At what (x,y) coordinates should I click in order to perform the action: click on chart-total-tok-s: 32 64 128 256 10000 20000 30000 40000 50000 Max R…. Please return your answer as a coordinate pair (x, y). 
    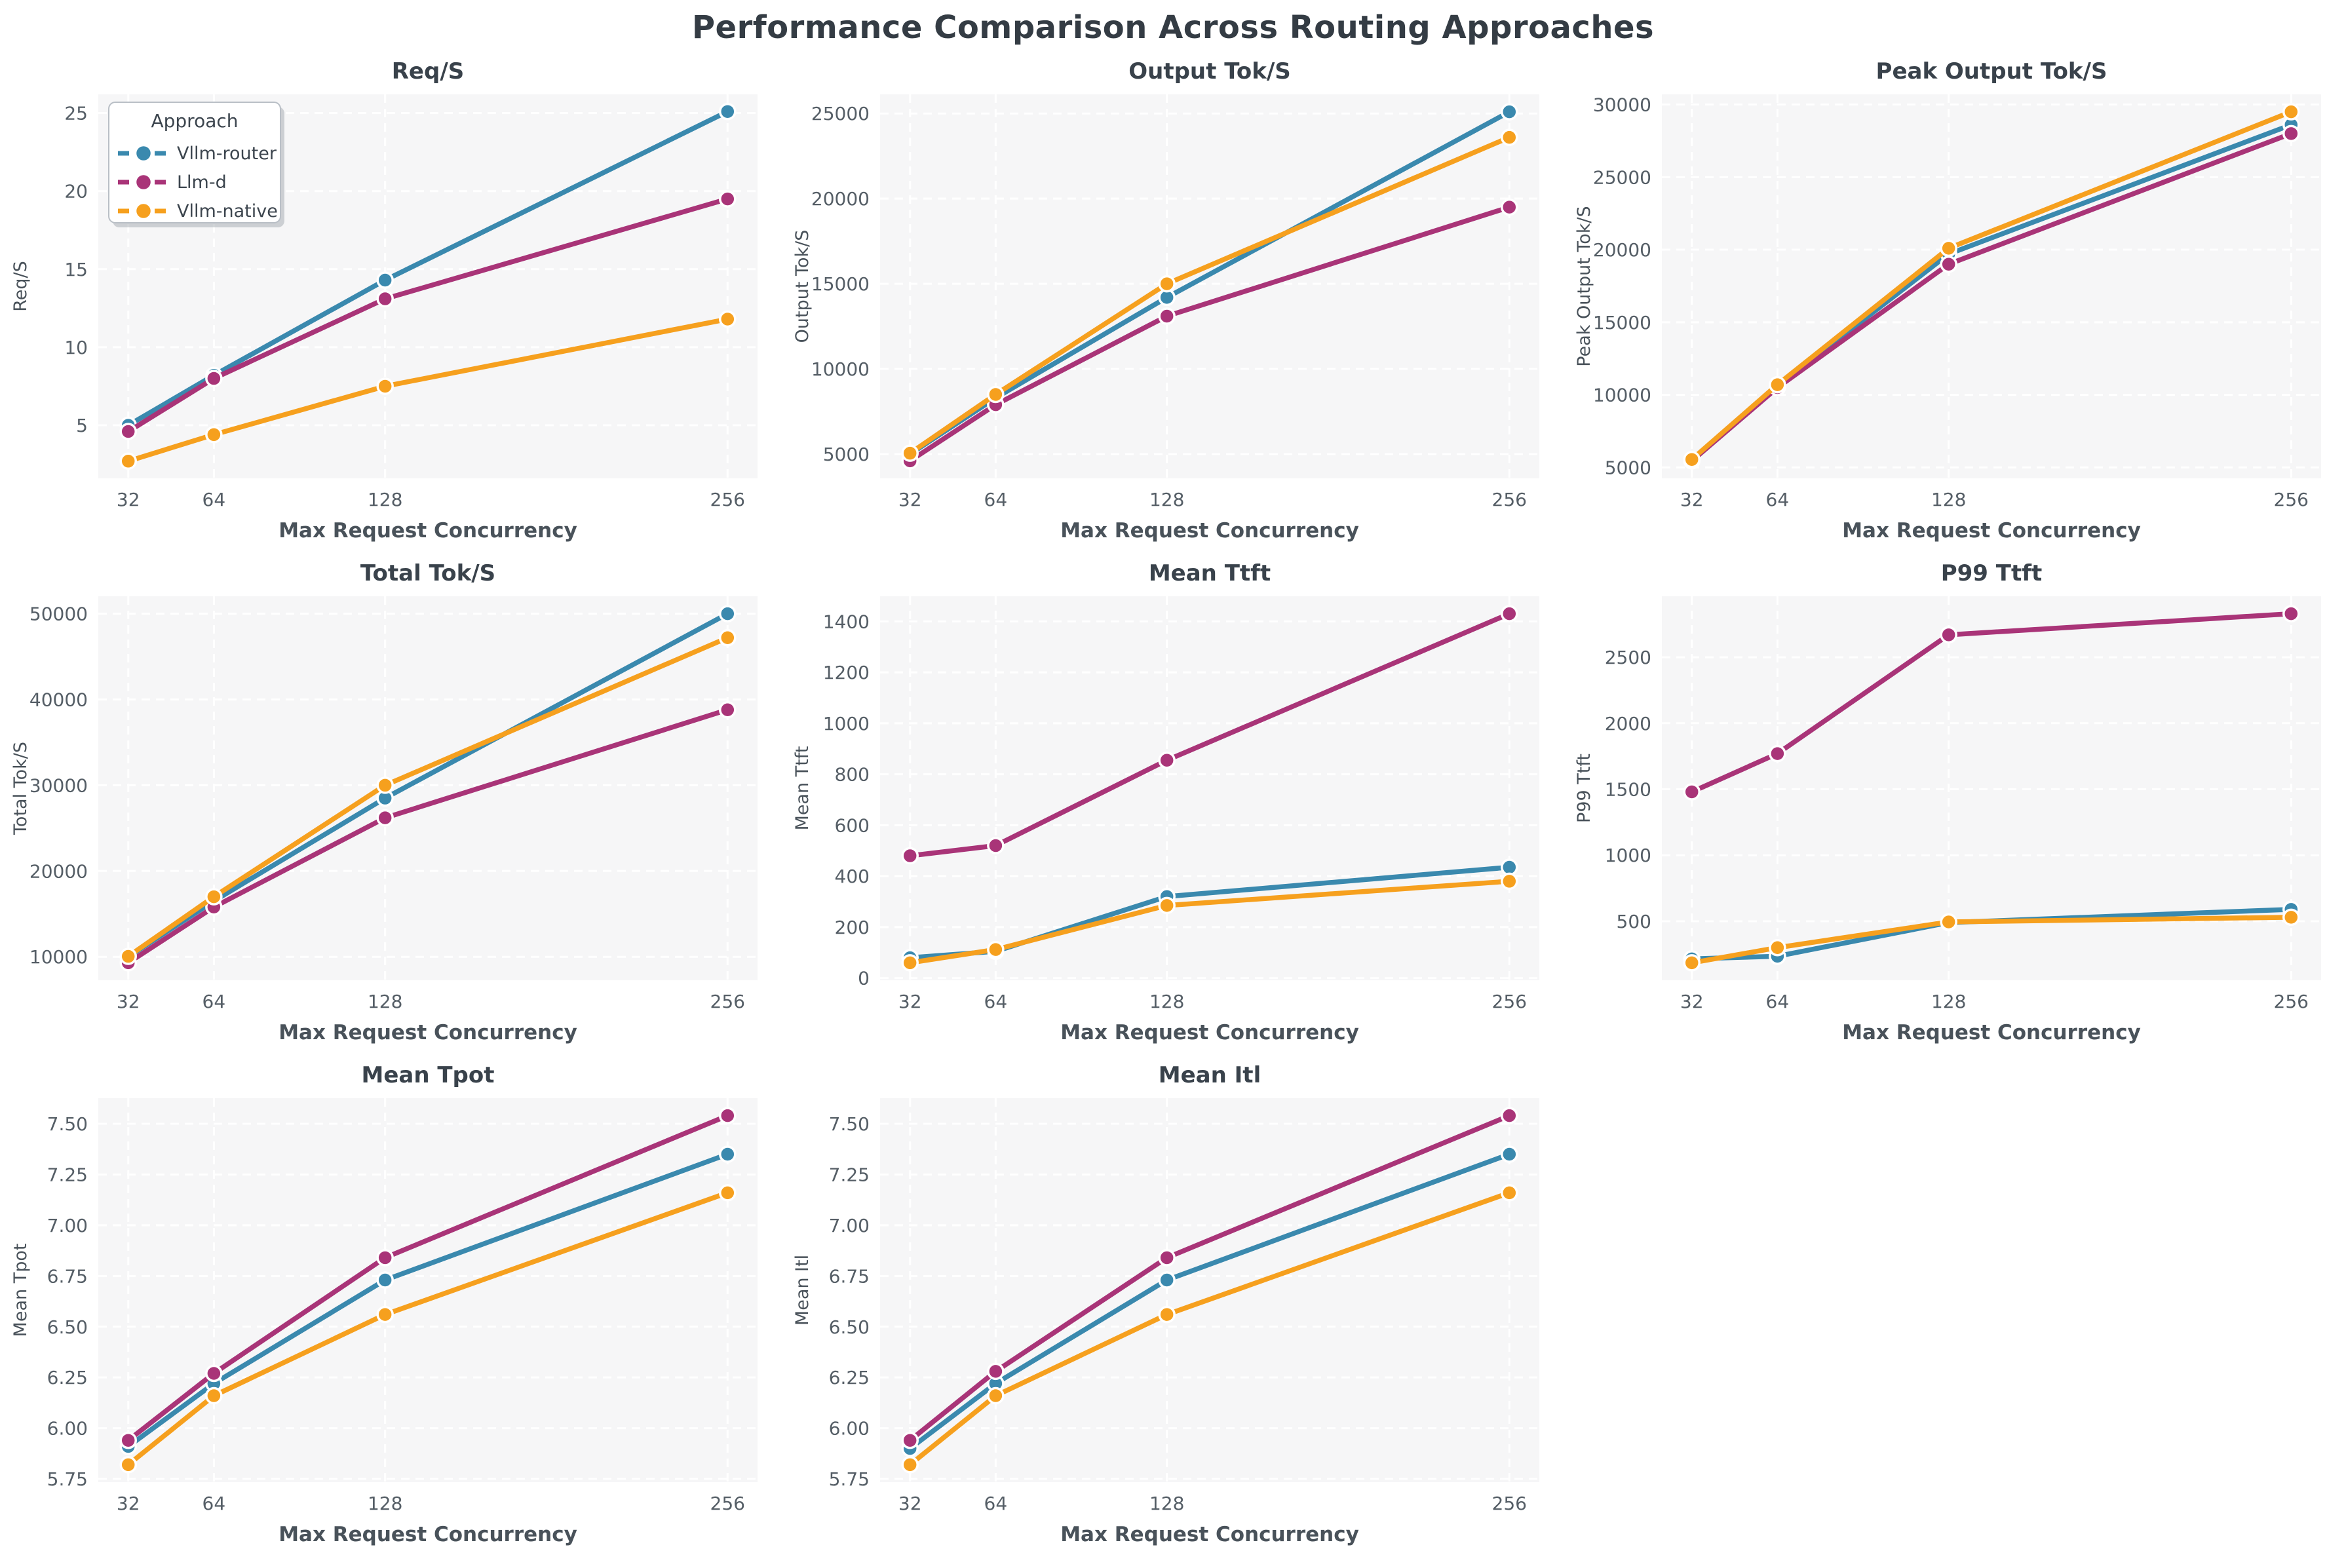
    Looking at the image, I should click on (391, 804).